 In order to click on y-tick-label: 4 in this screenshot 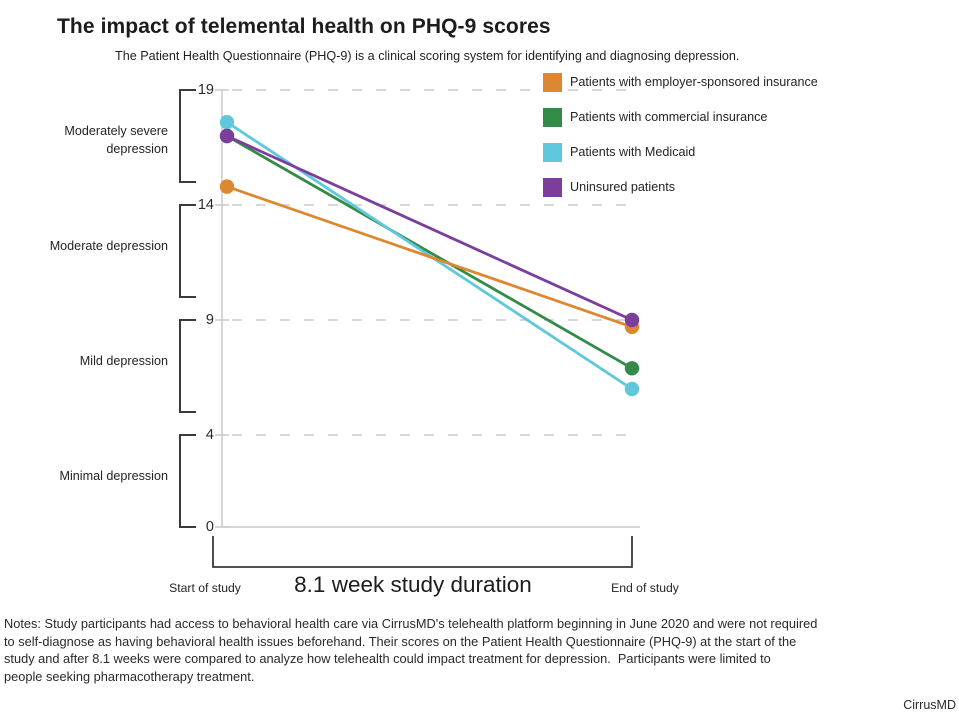, I will do `click(209, 435)`.